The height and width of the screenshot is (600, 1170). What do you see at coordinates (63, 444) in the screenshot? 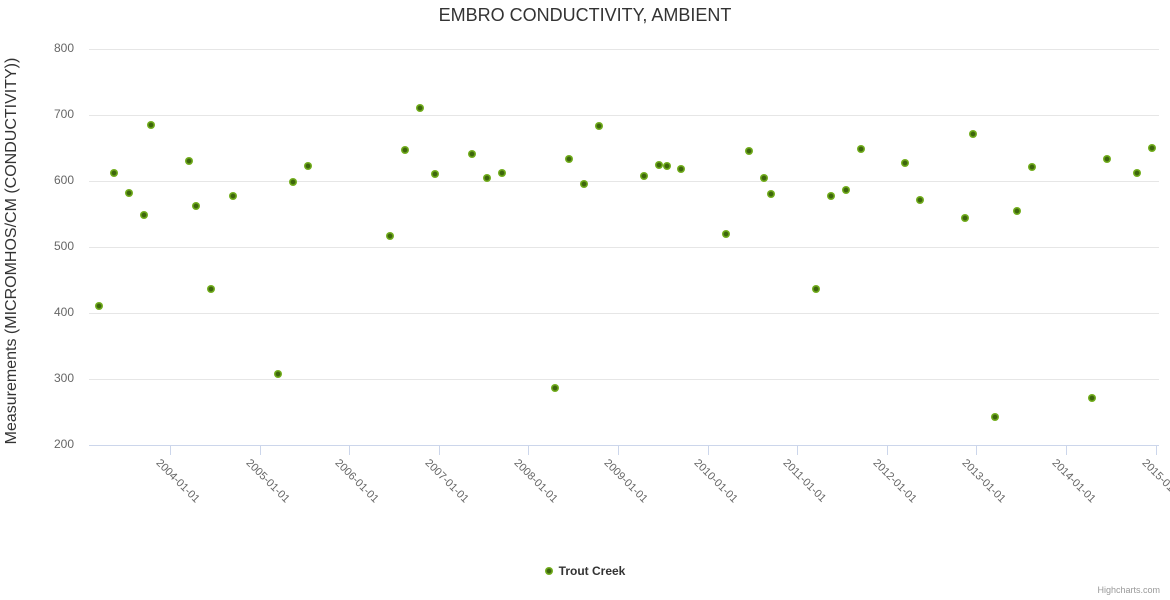
I see `y-axis-tick-label: 200` at bounding box center [63, 444].